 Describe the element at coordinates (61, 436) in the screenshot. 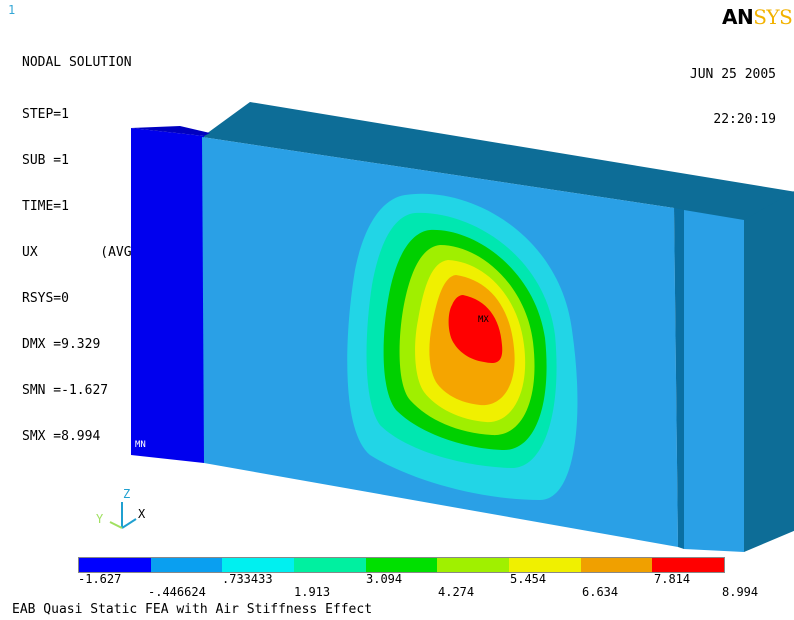

I see `solution-smx: SMX =8.994` at that location.